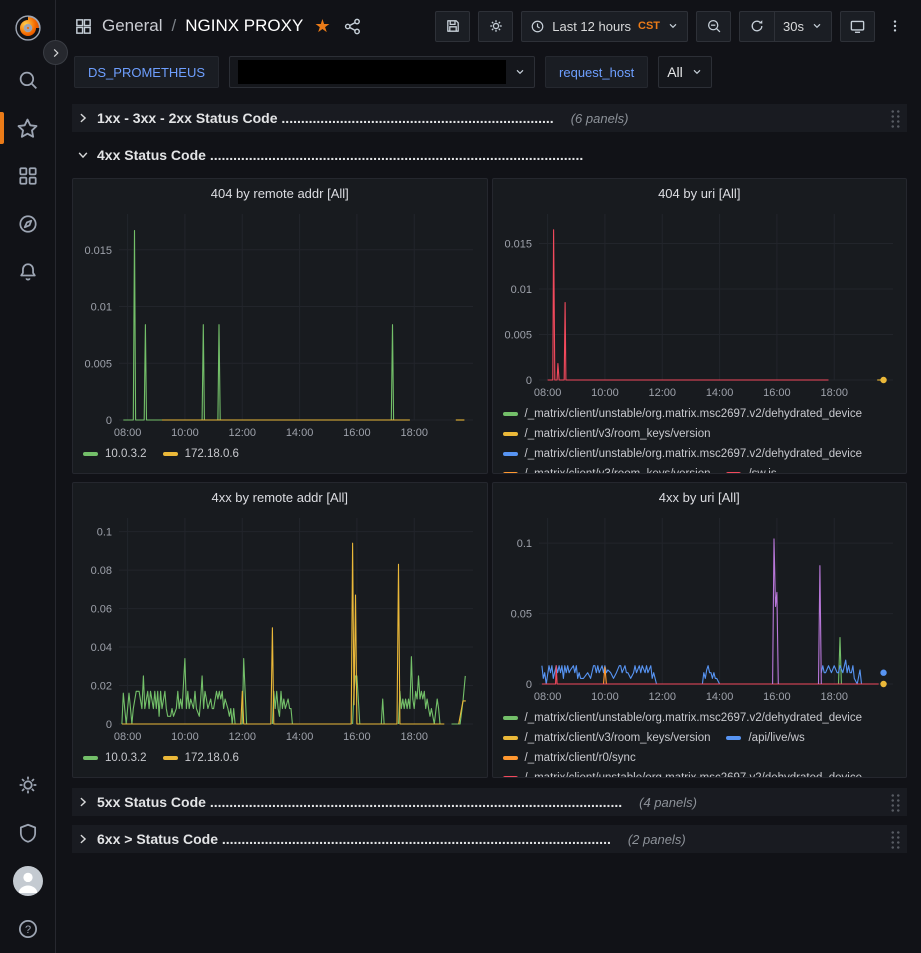 Image resolution: width=921 pixels, height=953 pixels. I want to click on legend-label: /api/live/ws, so click(776, 738).